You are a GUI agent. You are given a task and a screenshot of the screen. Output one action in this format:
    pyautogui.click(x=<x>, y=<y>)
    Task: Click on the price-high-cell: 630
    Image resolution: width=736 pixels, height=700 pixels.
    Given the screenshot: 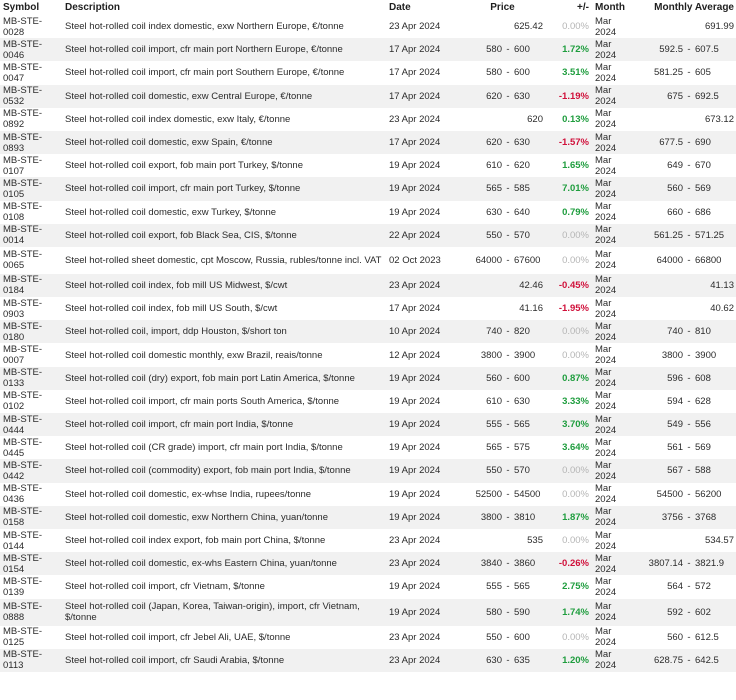 What is the action you would take?
    pyautogui.click(x=522, y=401)
    